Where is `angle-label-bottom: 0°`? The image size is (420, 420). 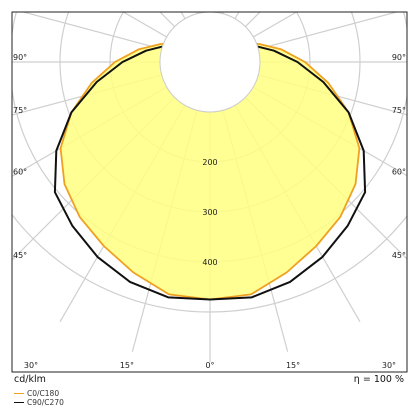
angle-label-bottom: 0° is located at coordinates (209, 365).